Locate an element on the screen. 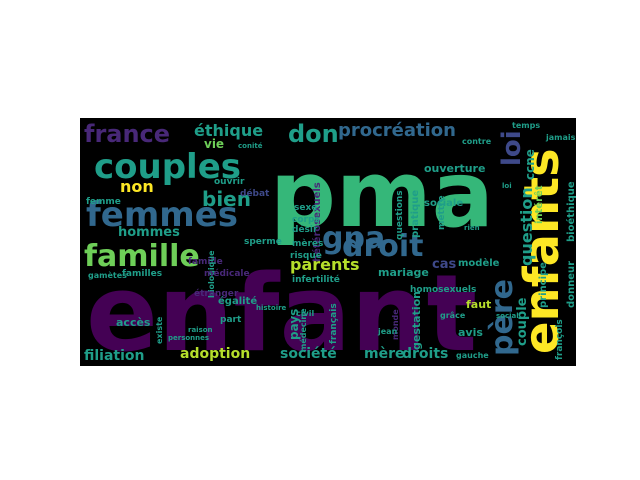  cloud-word: homosexuels is located at coordinates (443, 290).